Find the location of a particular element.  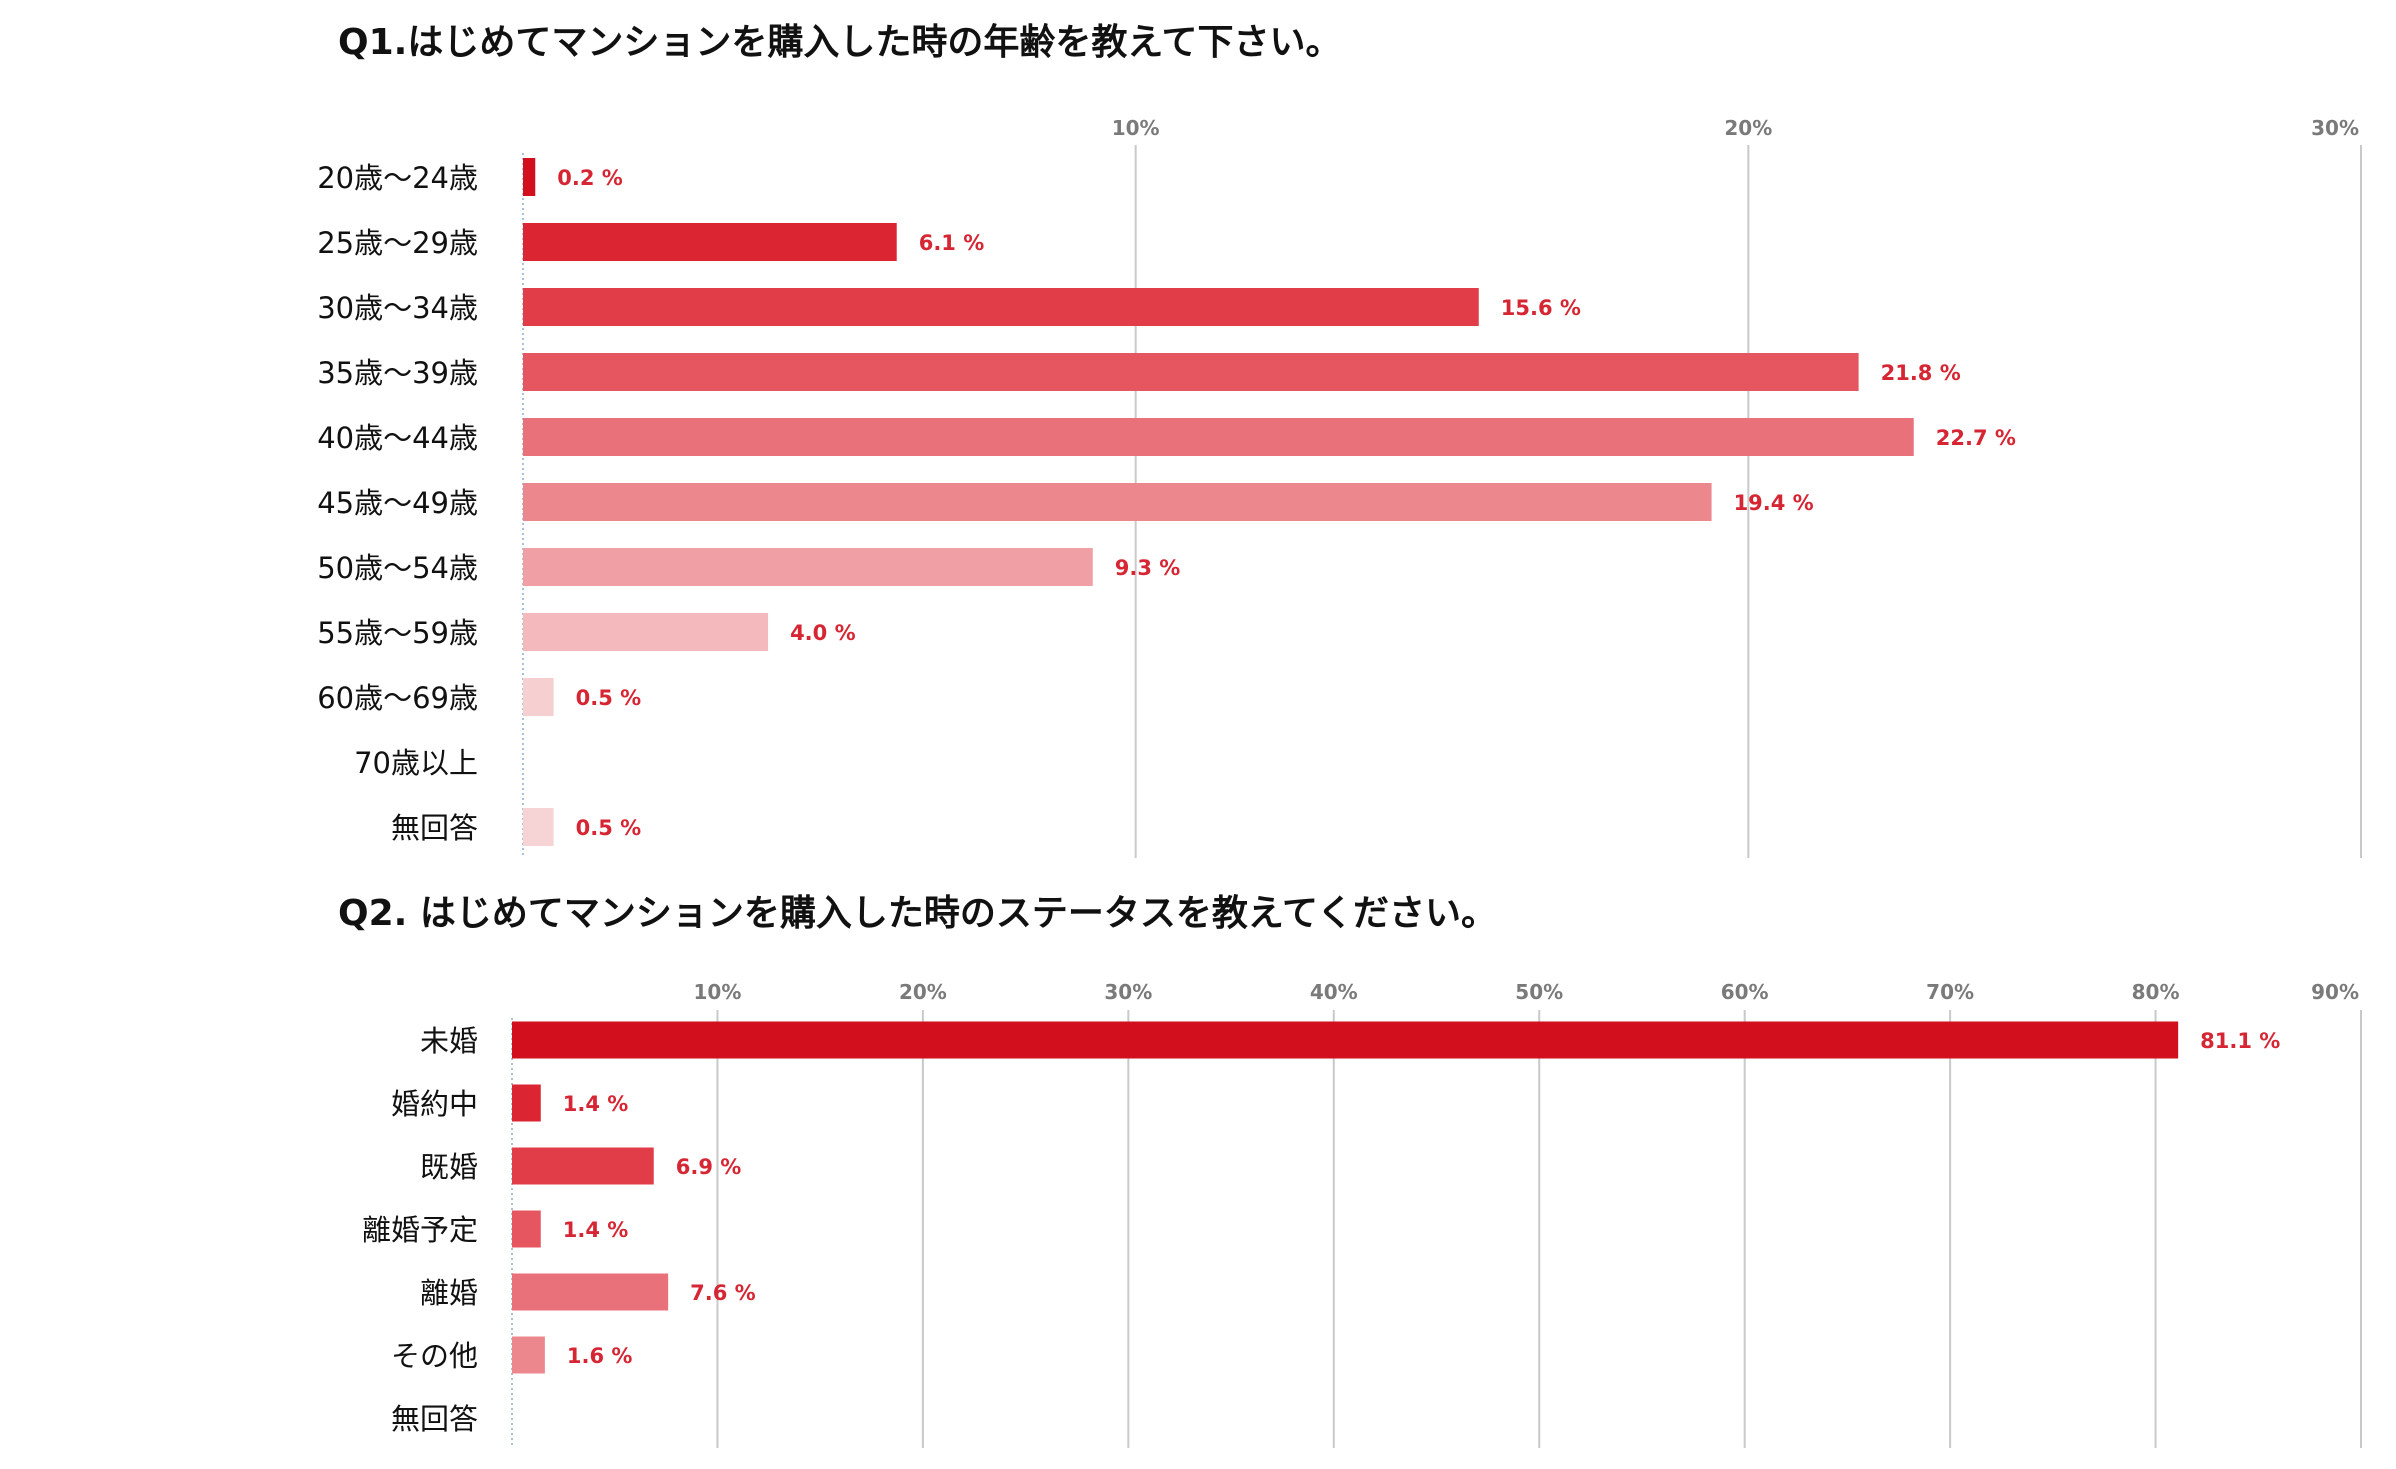

age-category-label: 45歳～49歳 is located at coordinates (397, 503).